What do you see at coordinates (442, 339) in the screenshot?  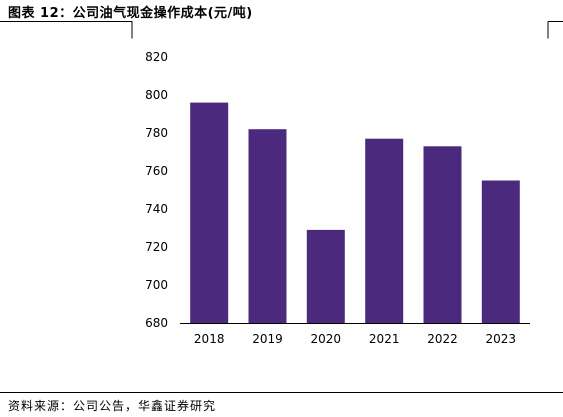 I see `x-tick-label-2022: 2022` at bounding box center [442, 339].